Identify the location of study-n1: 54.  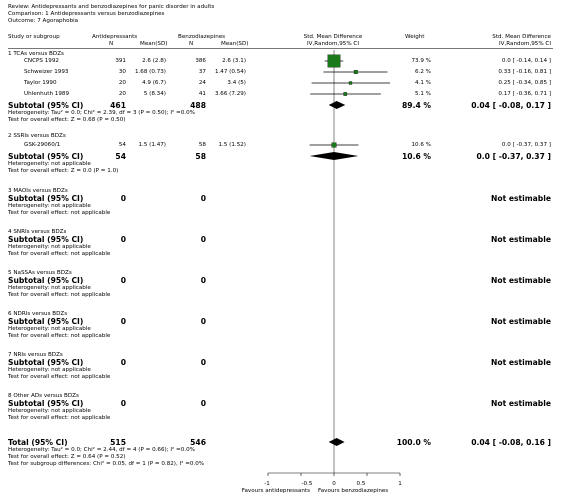
(122, 145).